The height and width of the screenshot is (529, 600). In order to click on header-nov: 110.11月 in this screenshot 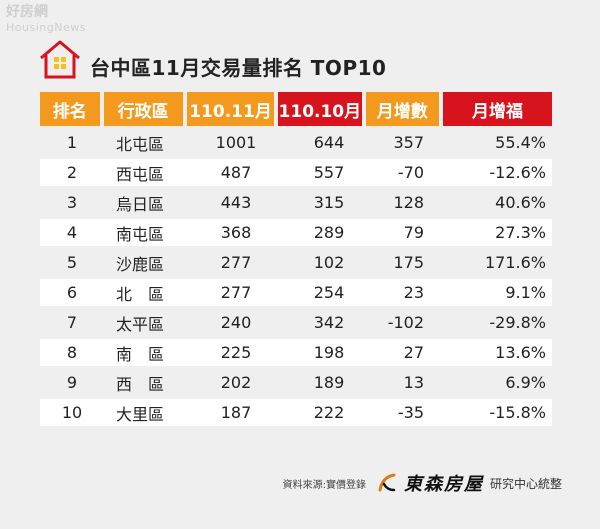, I will do `click(230, 109)`.